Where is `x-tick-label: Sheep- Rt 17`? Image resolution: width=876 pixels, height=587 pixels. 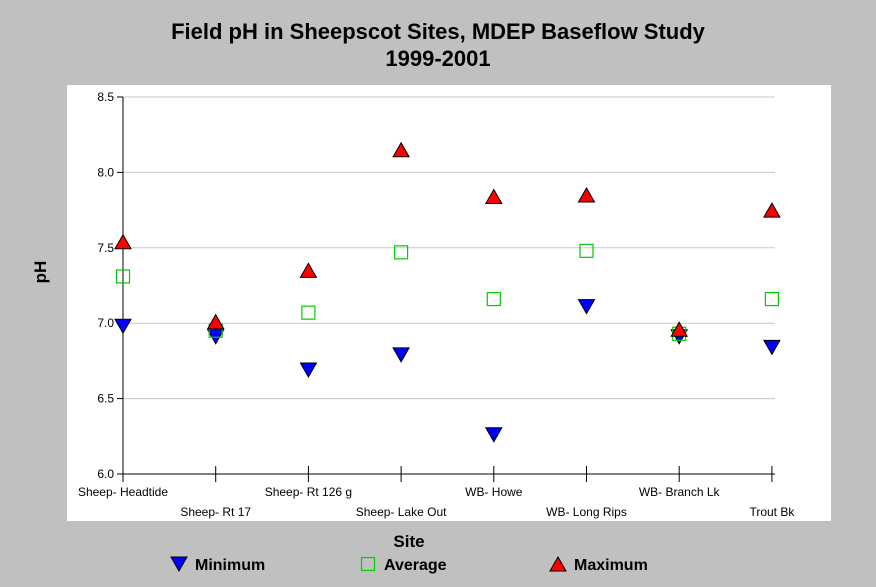
x-tick-label: Sheep- Rt 17 is located at coordinates (215, 512).